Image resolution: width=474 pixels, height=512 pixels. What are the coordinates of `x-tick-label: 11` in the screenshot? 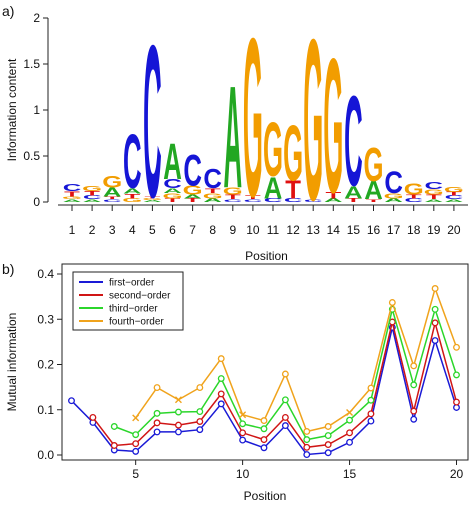 It's located at (273, 230).